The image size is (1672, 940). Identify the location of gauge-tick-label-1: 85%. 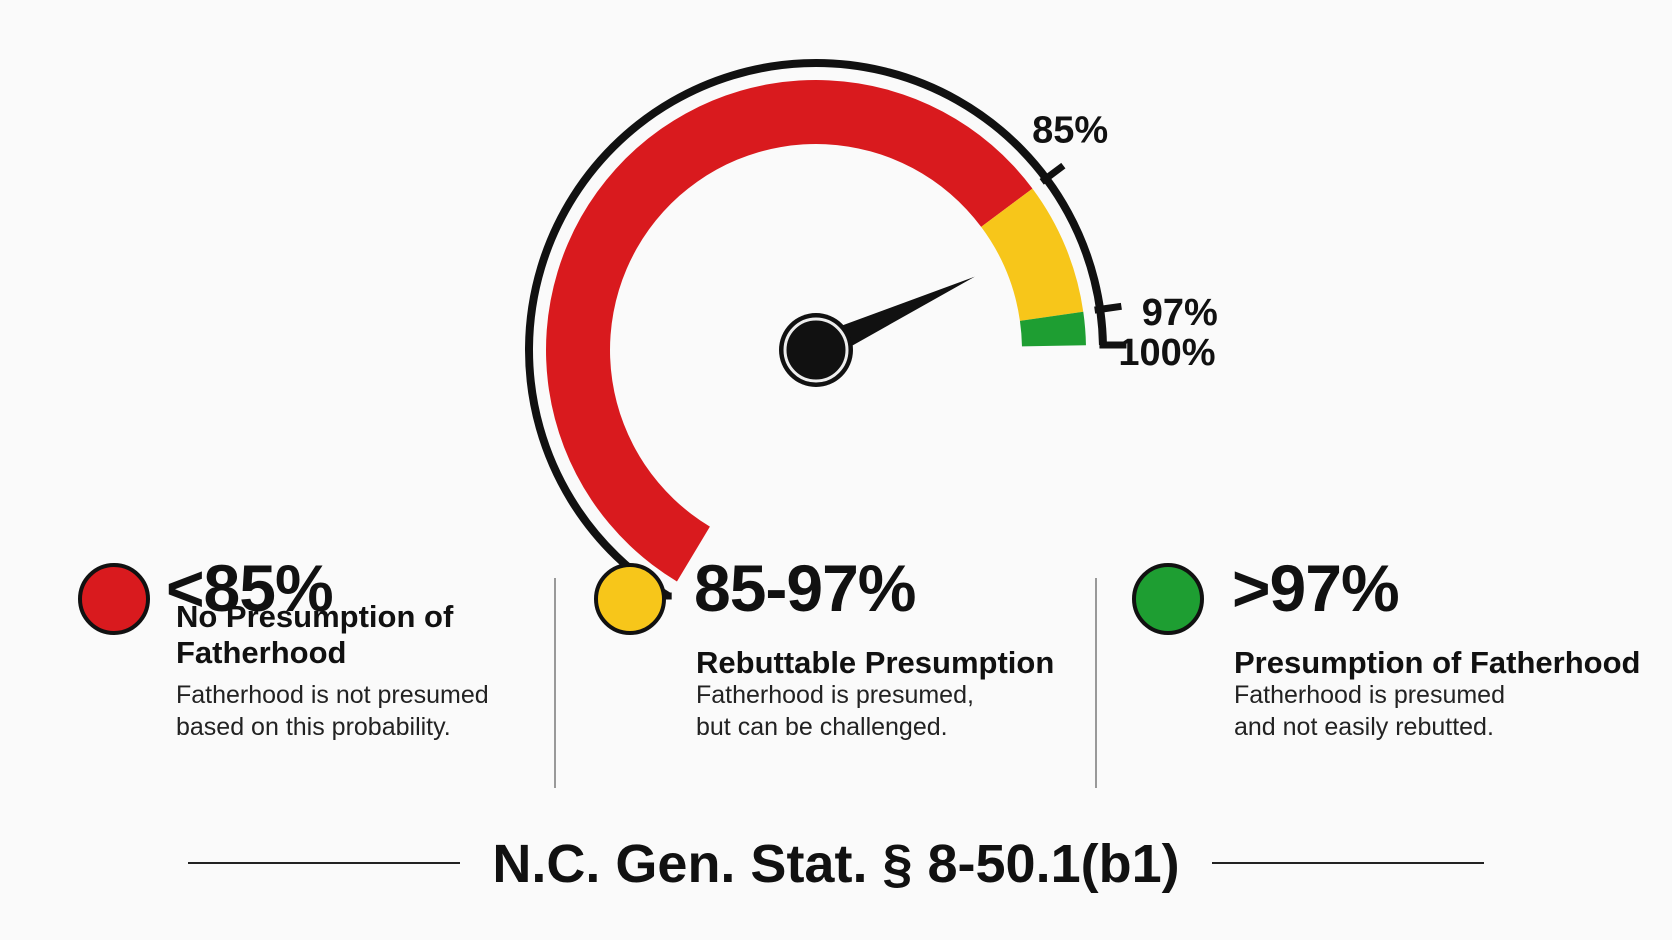
(1070, 131).